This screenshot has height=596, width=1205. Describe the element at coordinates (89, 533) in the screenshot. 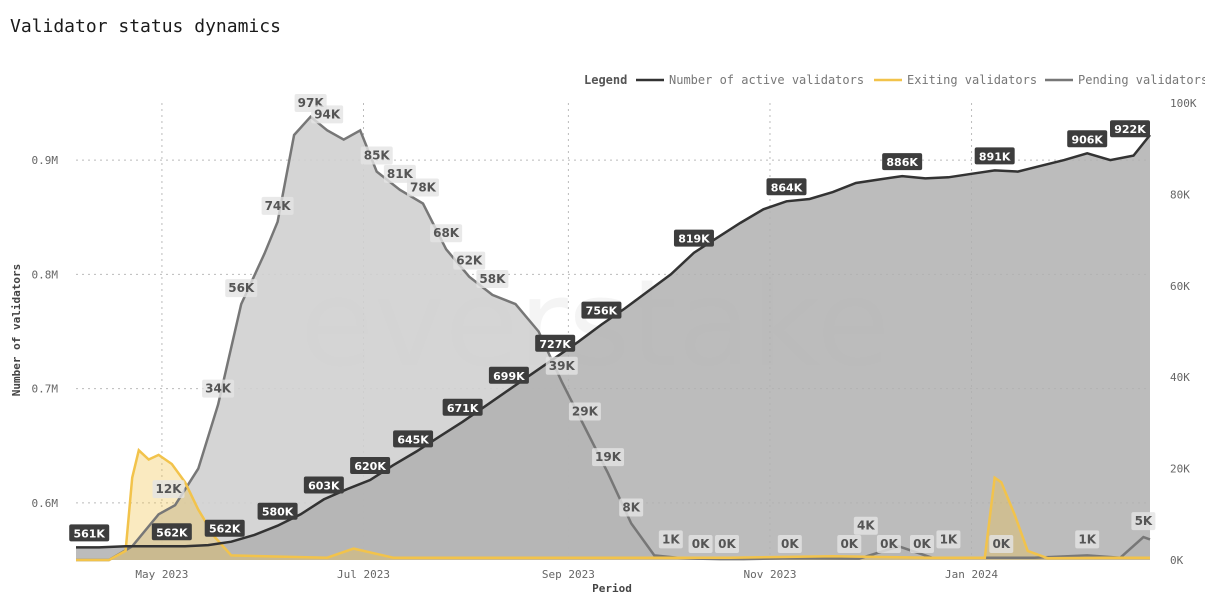

I see `active-data-label: 561K` at that location.